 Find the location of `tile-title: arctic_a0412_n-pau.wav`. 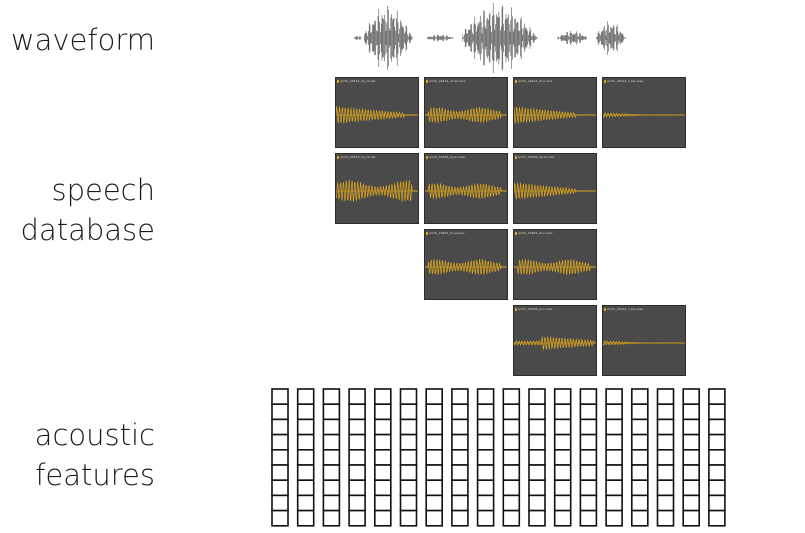

tile-title: arctic_a0412_n-pau.wav is located at coordinates (625, 81).